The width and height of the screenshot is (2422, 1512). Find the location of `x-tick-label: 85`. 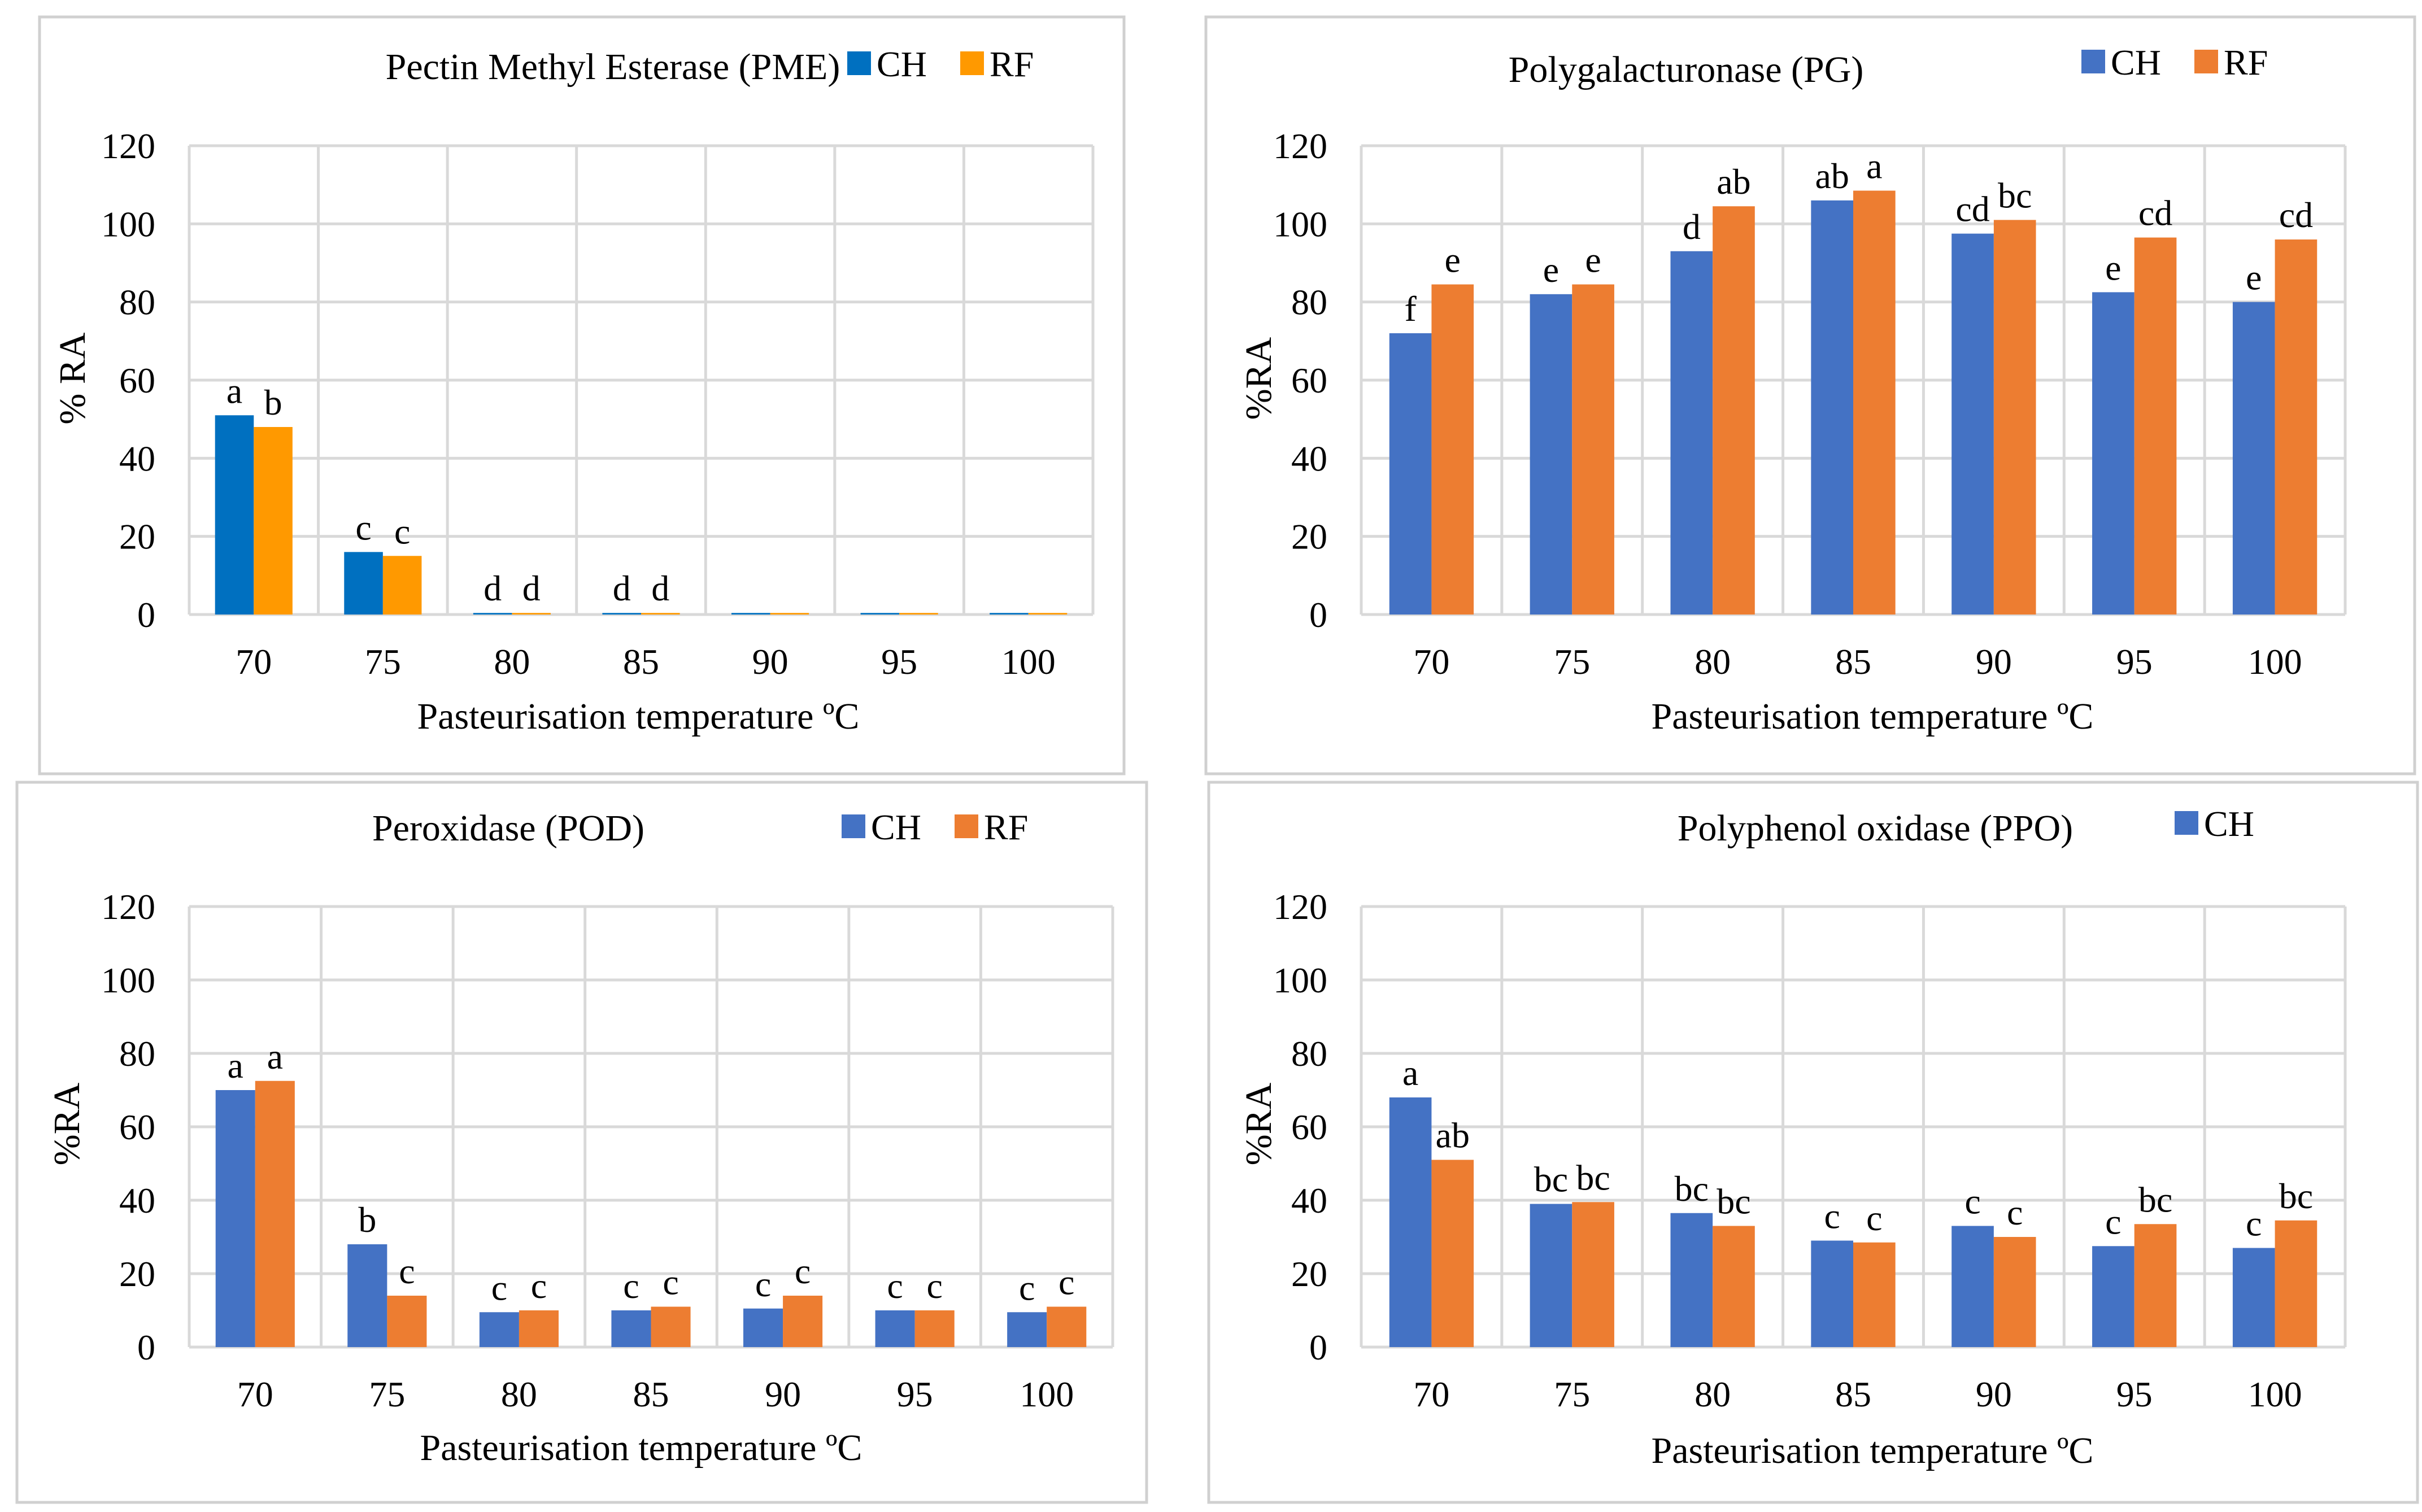

x-tick-label: 85 is located at coordinates (651, 1394).